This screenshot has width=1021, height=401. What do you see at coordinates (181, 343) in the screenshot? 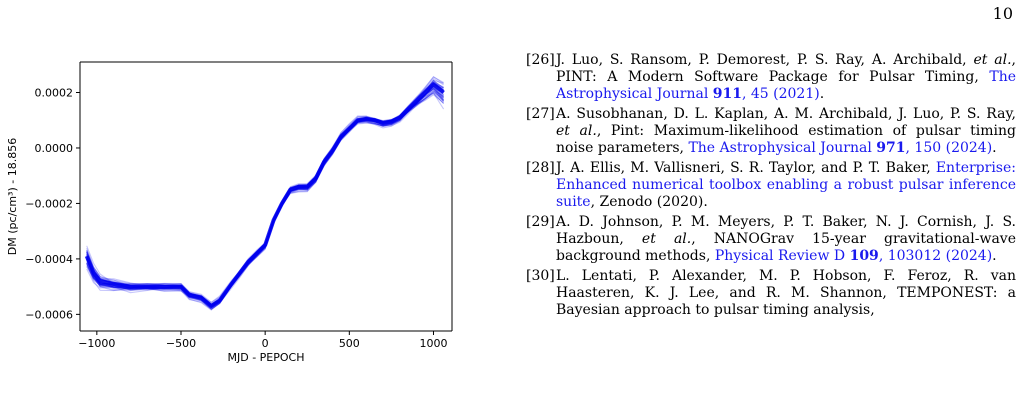
I see `x-tick-label: −500` at bounding box center [181, 343].